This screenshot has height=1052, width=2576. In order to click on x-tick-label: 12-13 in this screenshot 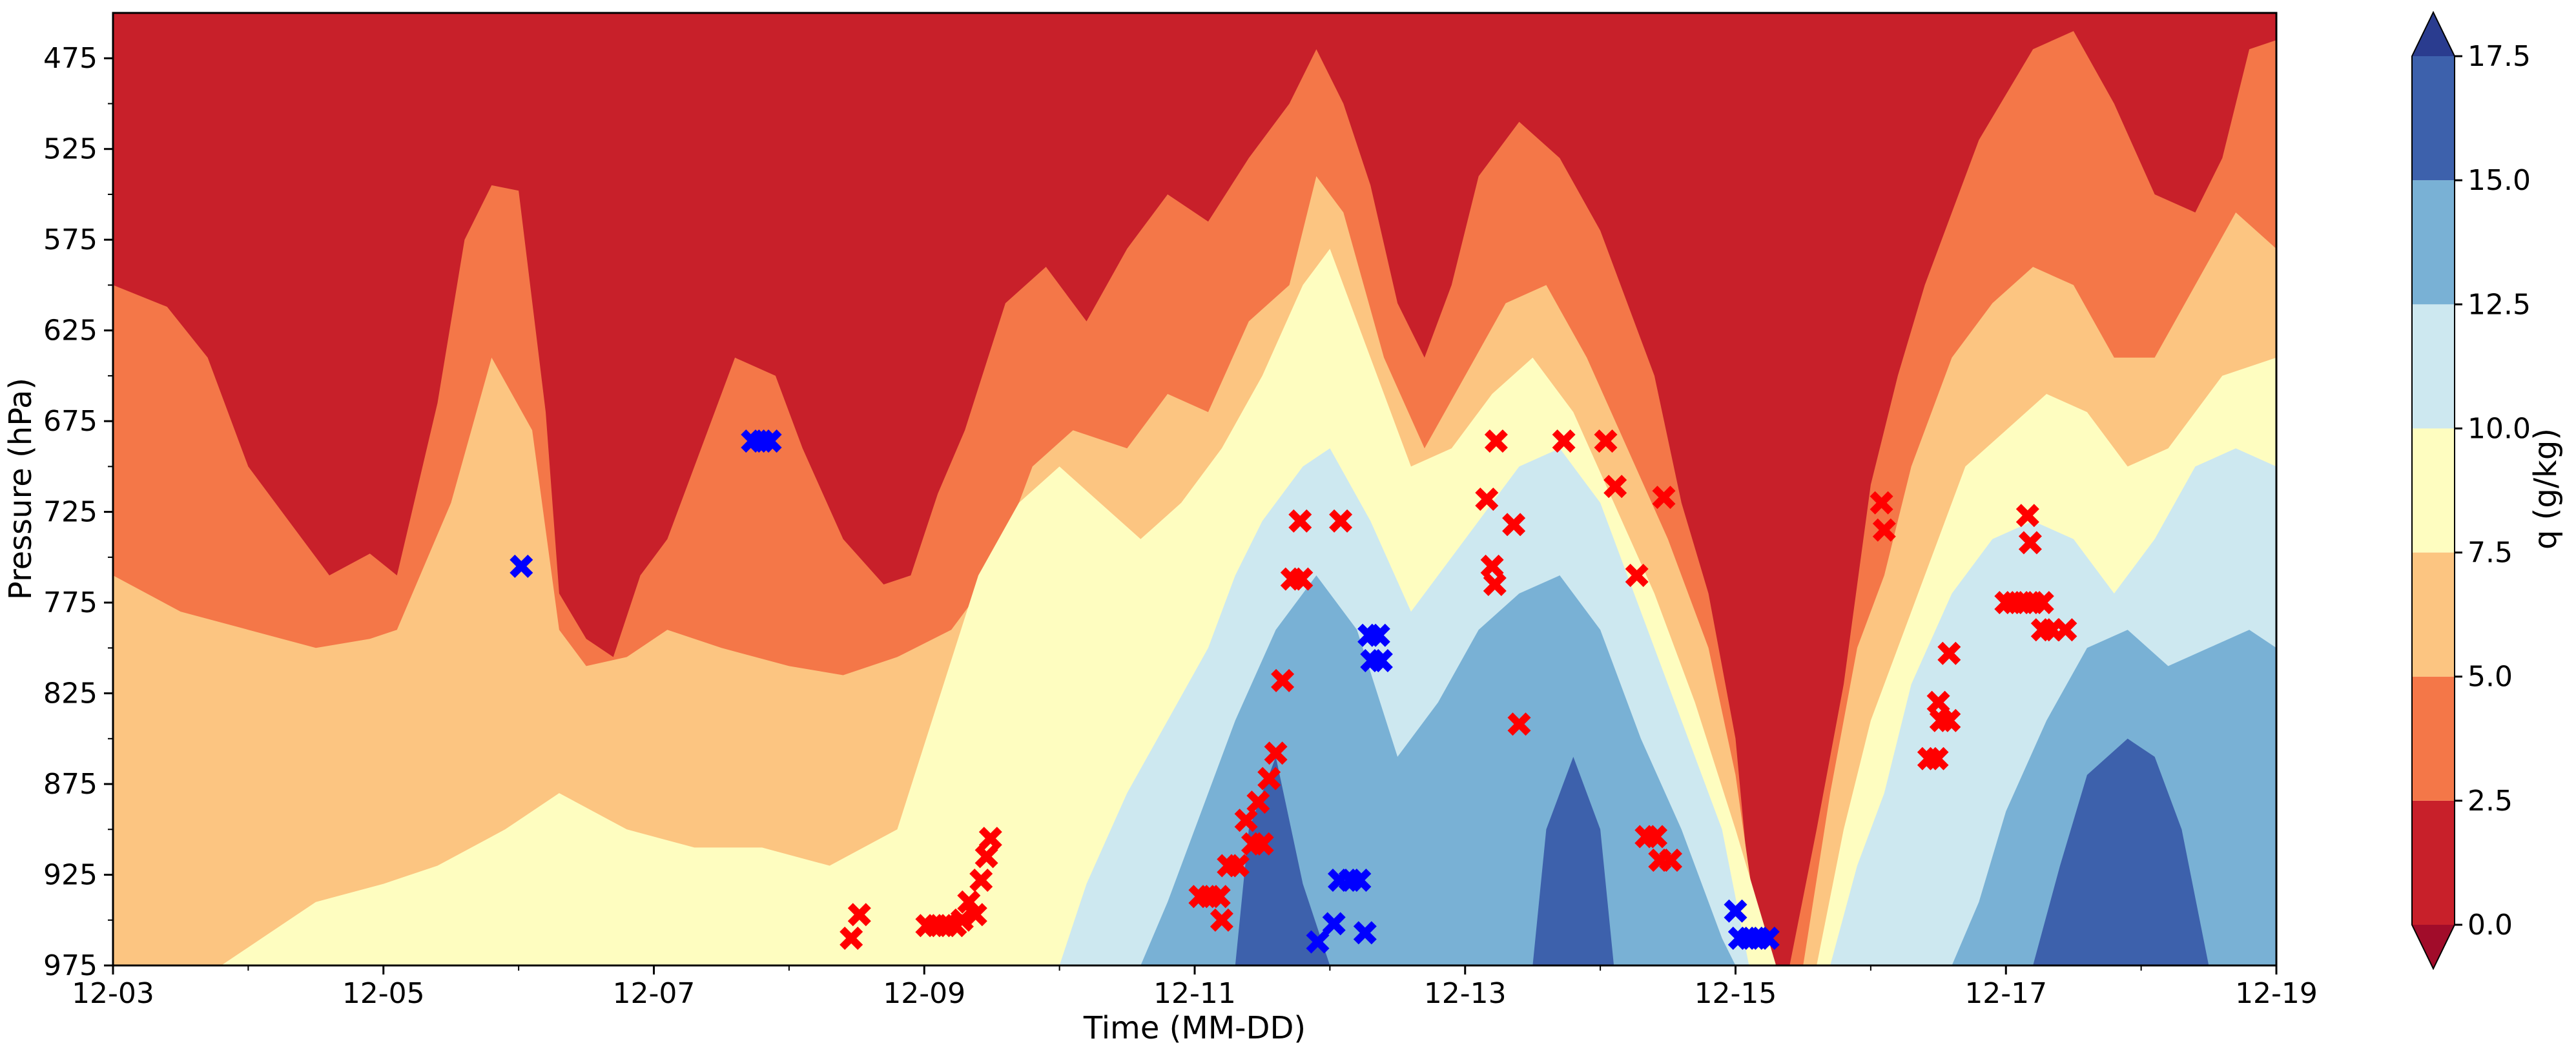, I will do `click(1465, 993)`.